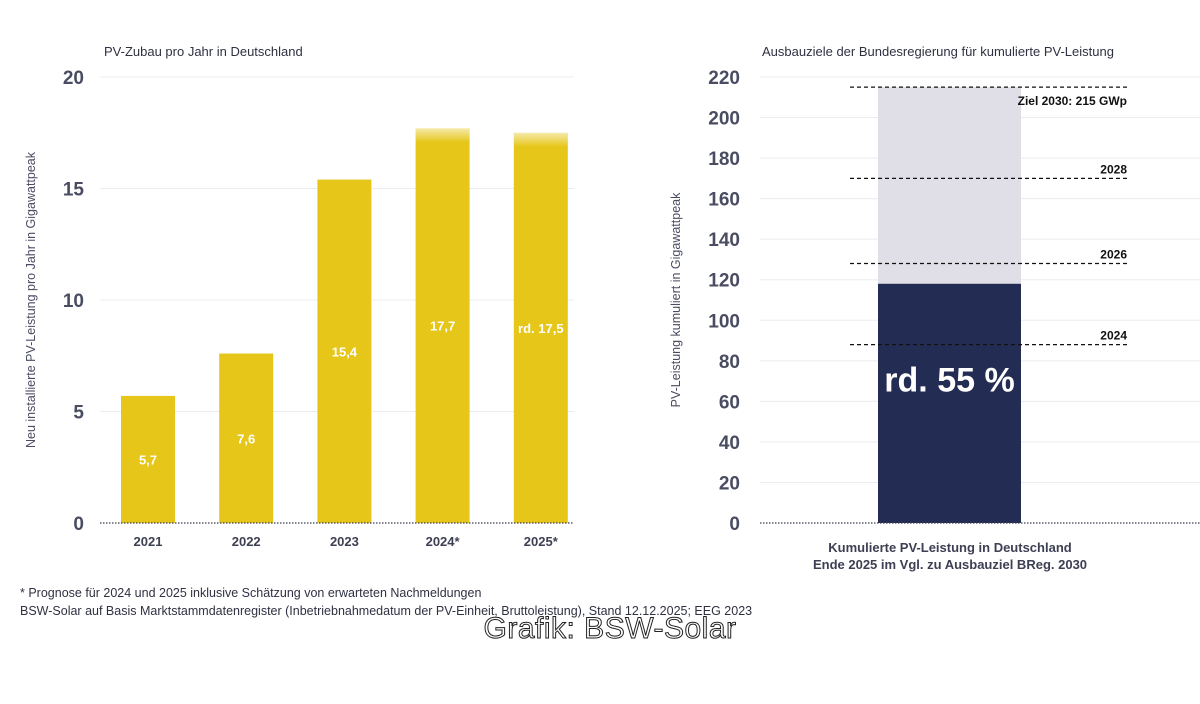 The image size is (1200, 704). I want to click on right-y-tick-label: 100, so click(724, 321).